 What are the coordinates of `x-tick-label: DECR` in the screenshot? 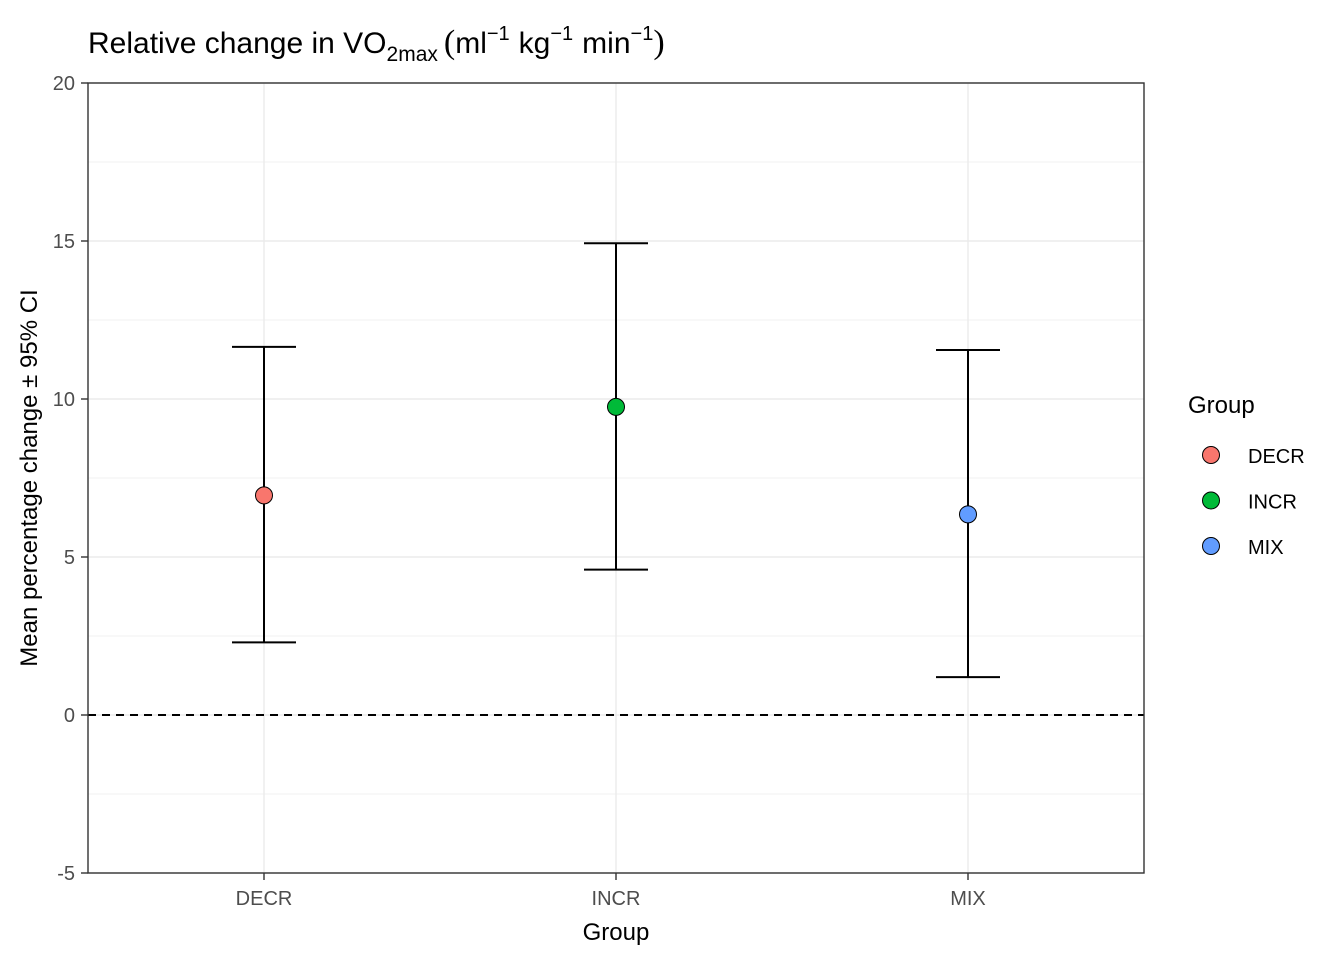 It's located at (264, 899).